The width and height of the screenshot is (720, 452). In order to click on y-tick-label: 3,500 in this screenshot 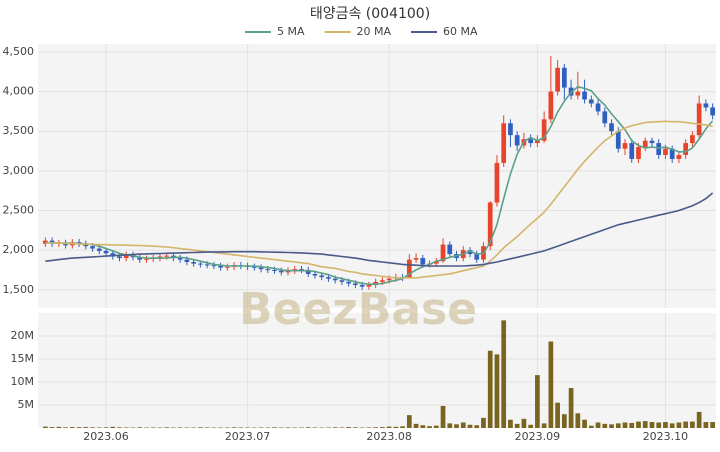, I will do `click(19, 130)`.